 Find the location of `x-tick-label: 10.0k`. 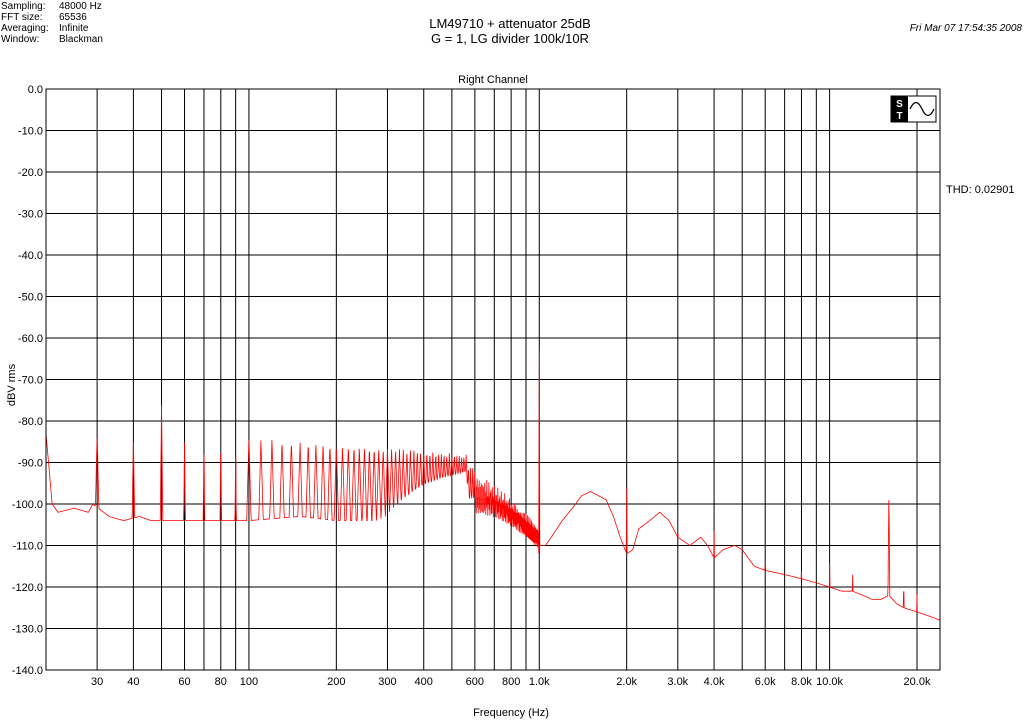

x-tick-label: 10.0k is located at coordinates (829, 682).